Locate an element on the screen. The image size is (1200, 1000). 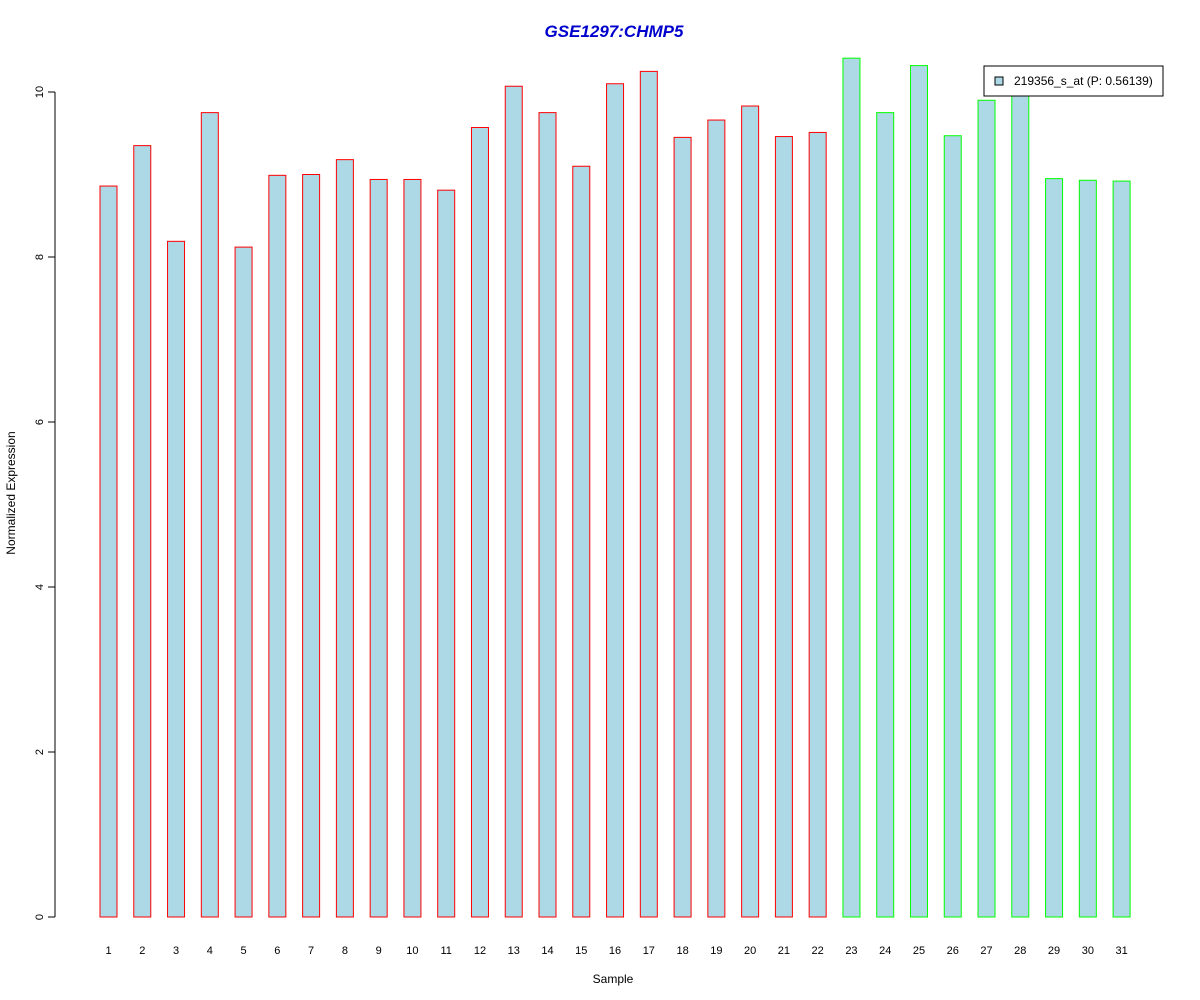
y-axis: 0 2 4 6 8 10 is located at coordinates (45, 503).